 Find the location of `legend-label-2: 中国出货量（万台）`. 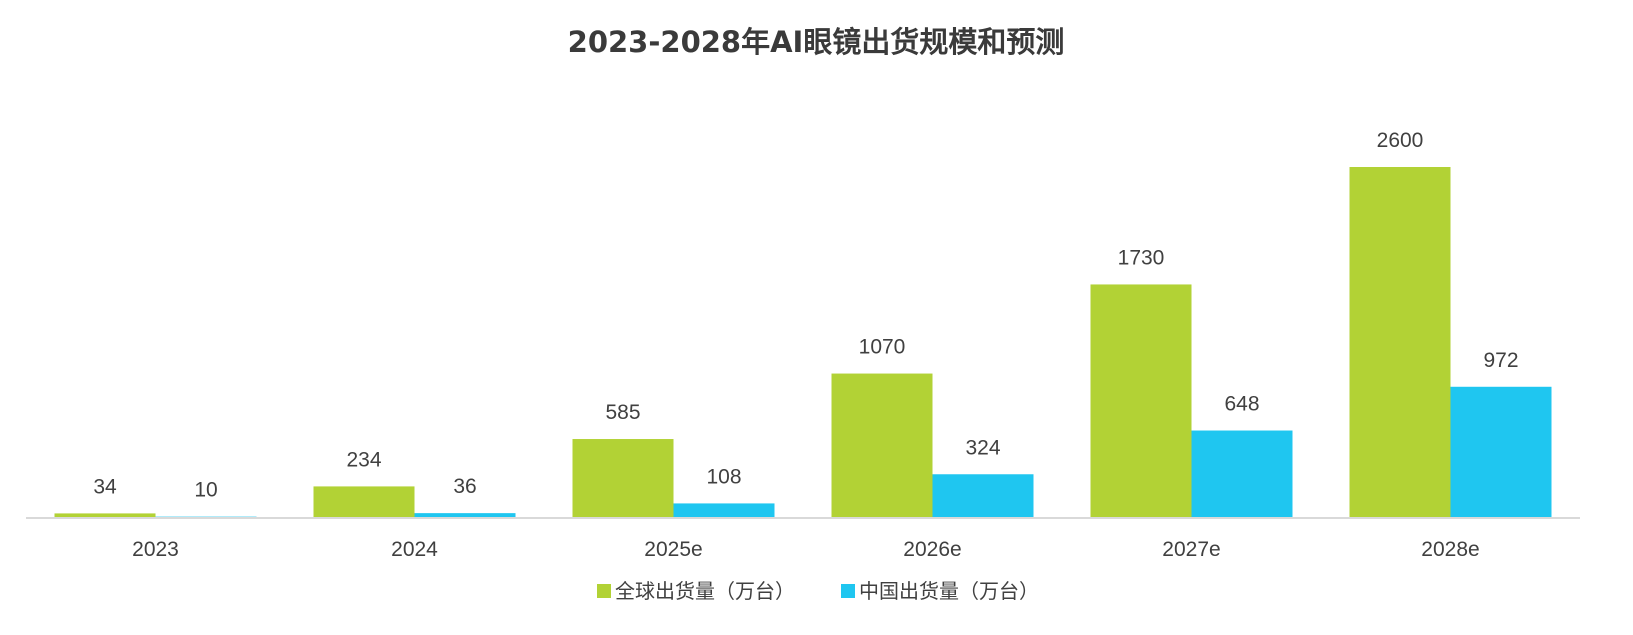

legend-label-2: 中国出货量（万台） is located at coordinates (949, 591).